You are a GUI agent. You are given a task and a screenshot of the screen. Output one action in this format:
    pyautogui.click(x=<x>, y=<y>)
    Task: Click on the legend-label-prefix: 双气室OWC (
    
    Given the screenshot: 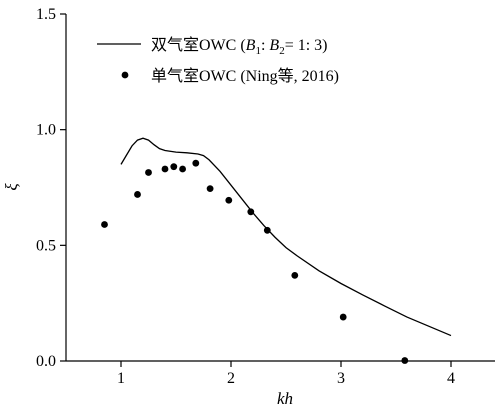 What is the action you would take?
    pyautogui.click(x=198, y=45)
    